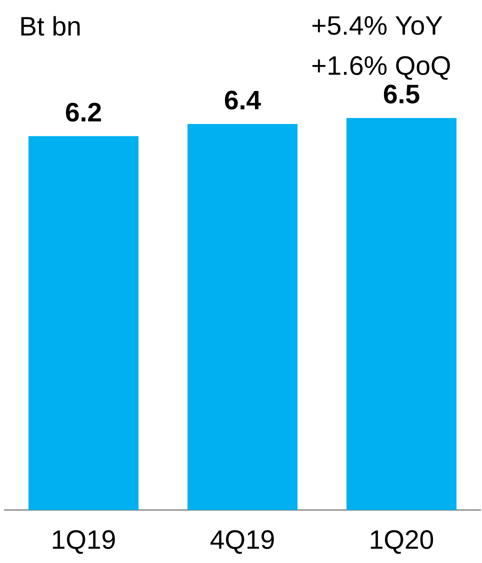  What do you see at coordinates (242, 542) in the screenshot?
I see `x-tick-label: 4Q19` at bounding box center [242, 542].